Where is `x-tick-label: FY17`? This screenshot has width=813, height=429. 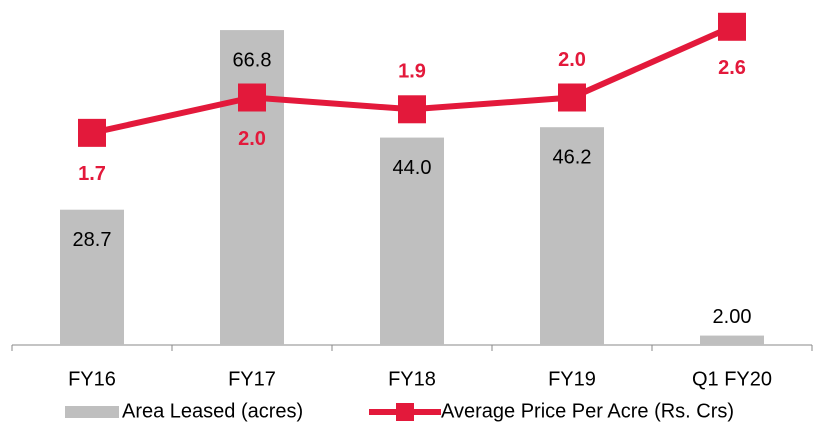 x-tick-label: FY17 is located at coordinates (252, 379).